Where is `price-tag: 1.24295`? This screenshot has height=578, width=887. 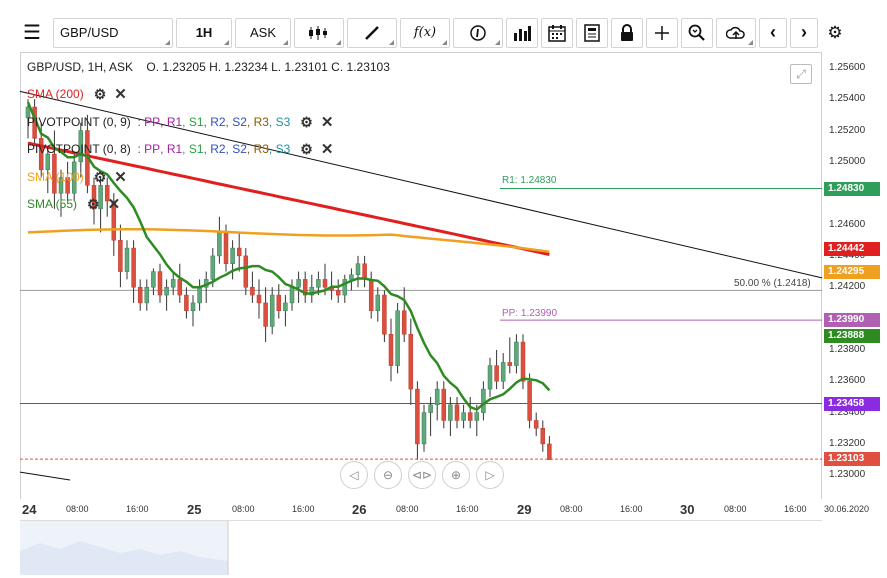 price-tag: 1.24295 is located at coordinates (852, 272).